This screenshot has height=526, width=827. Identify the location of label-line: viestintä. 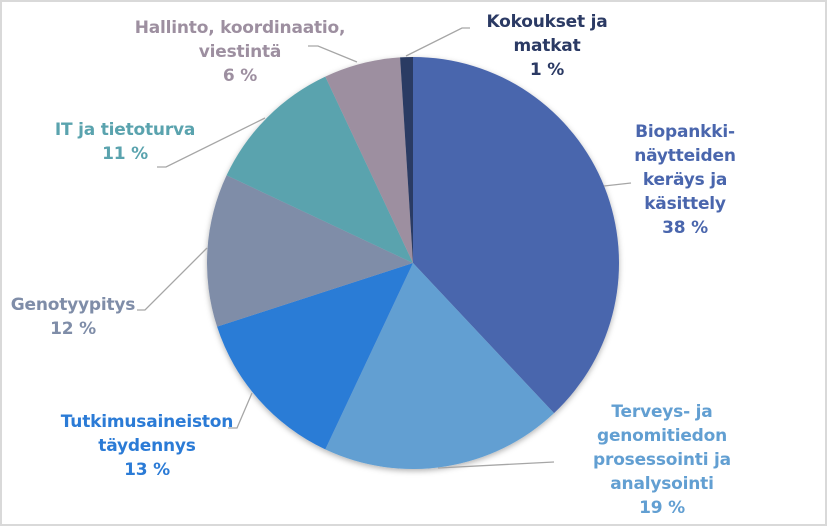
(240, 52).